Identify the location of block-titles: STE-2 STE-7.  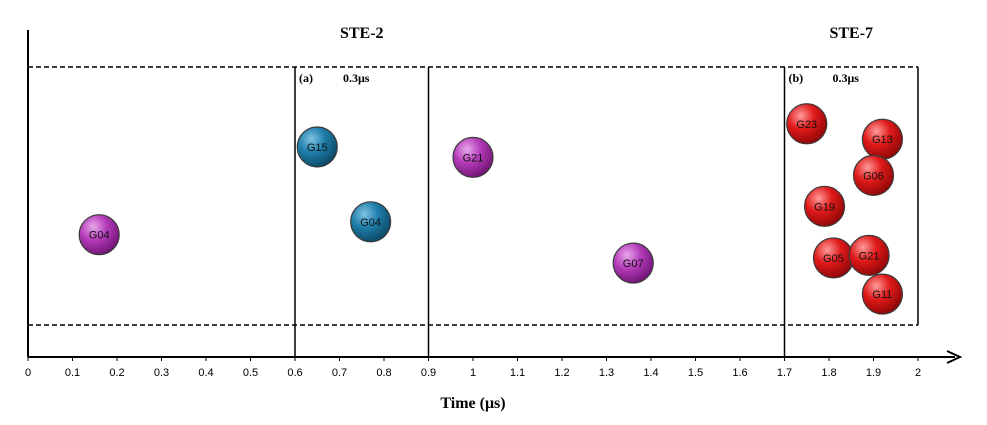
(606, 33).